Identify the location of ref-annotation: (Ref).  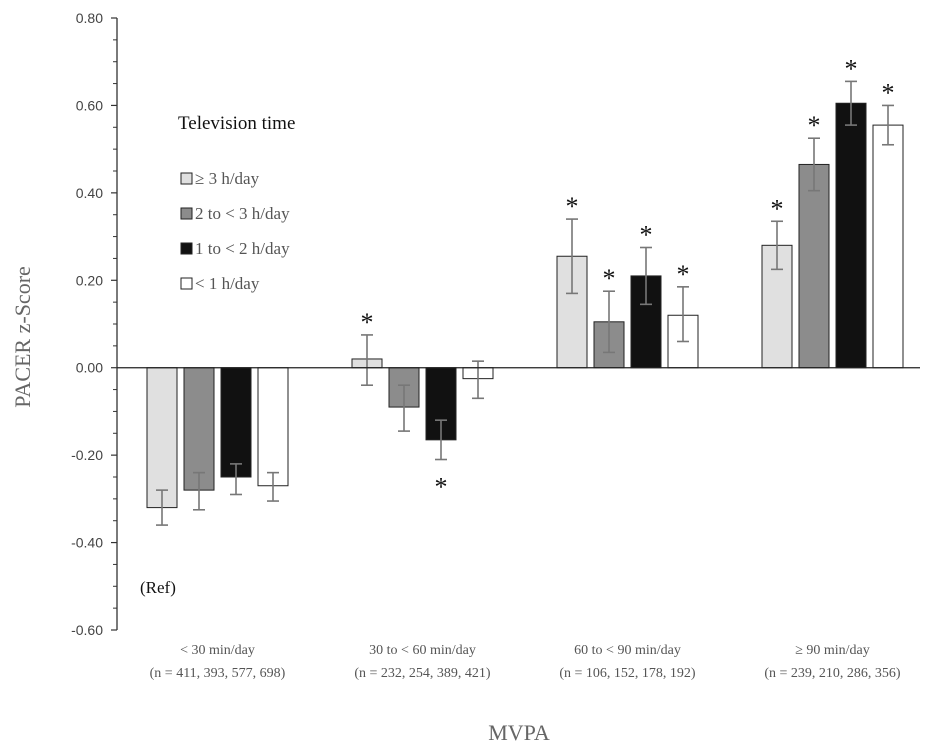
(158, 587).